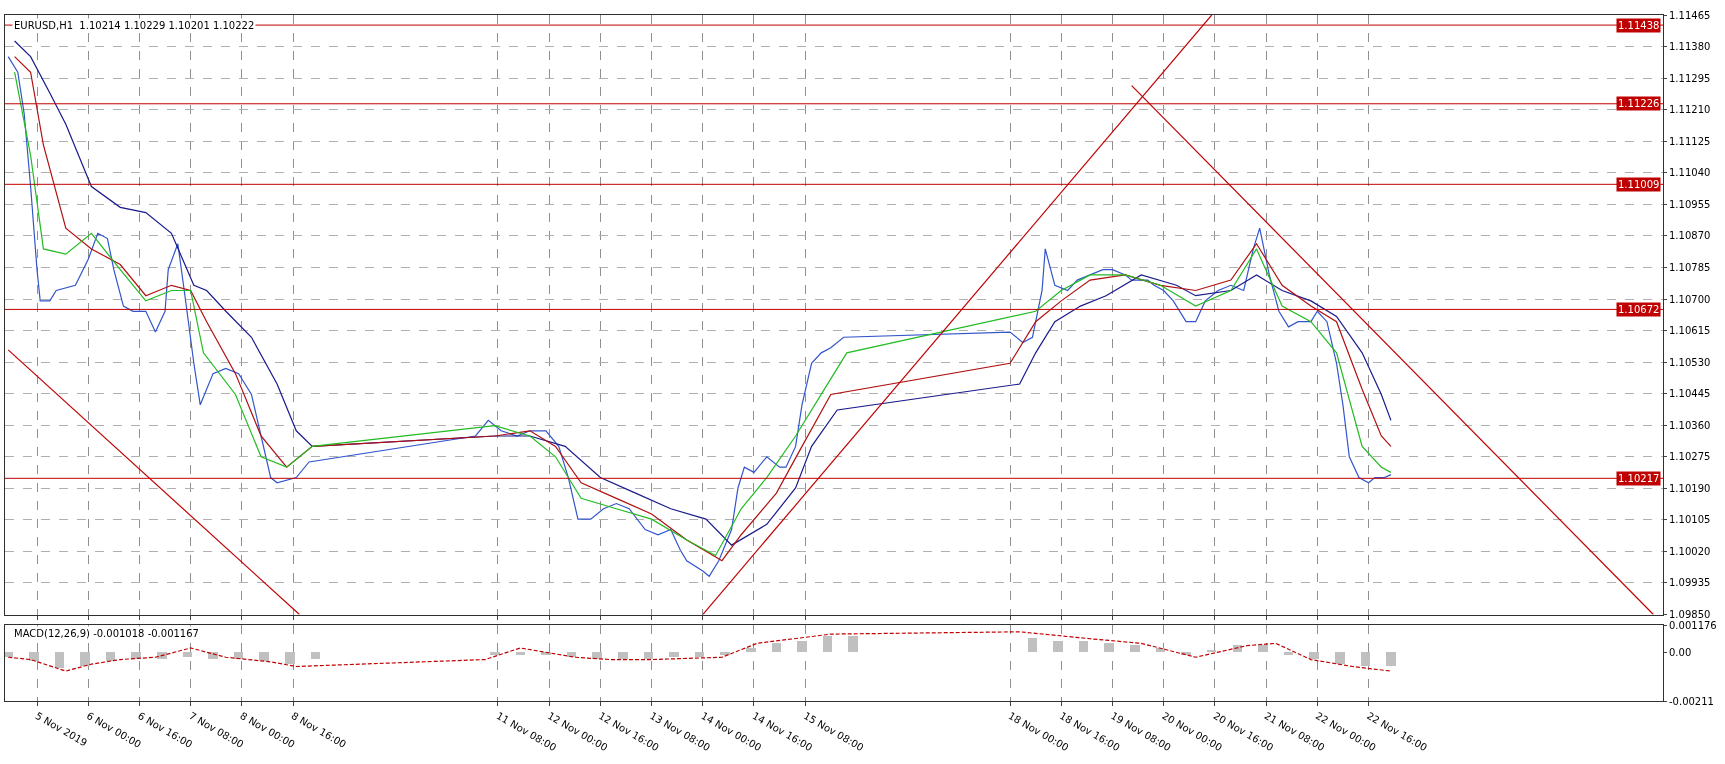 This screenshot has height=764, width=1725. What do you see at coordinates (1690, 267) in the screenshot?
I see `y-tick-label: 1.10785` at bounding box center [1690, 267].